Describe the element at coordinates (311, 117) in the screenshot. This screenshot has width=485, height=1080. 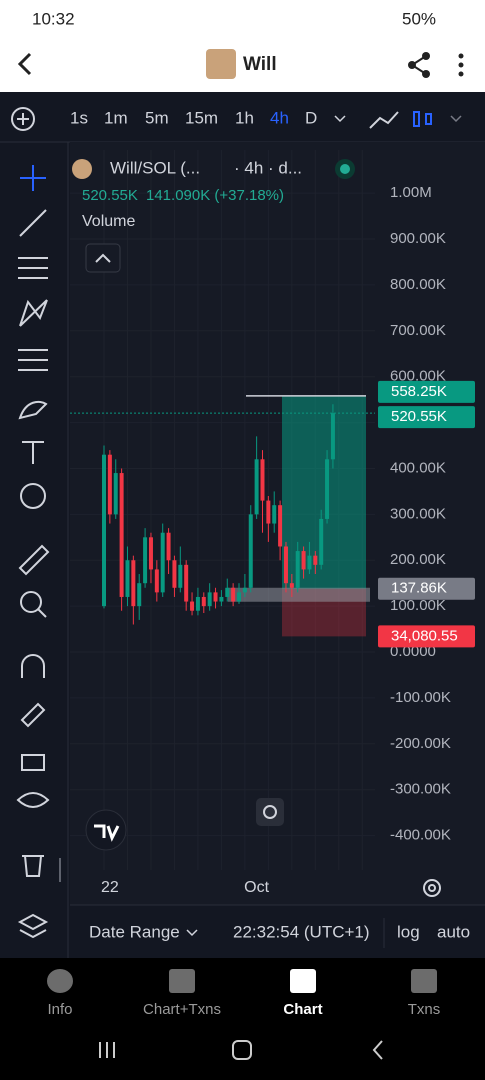
I see `interval: D` at that location.